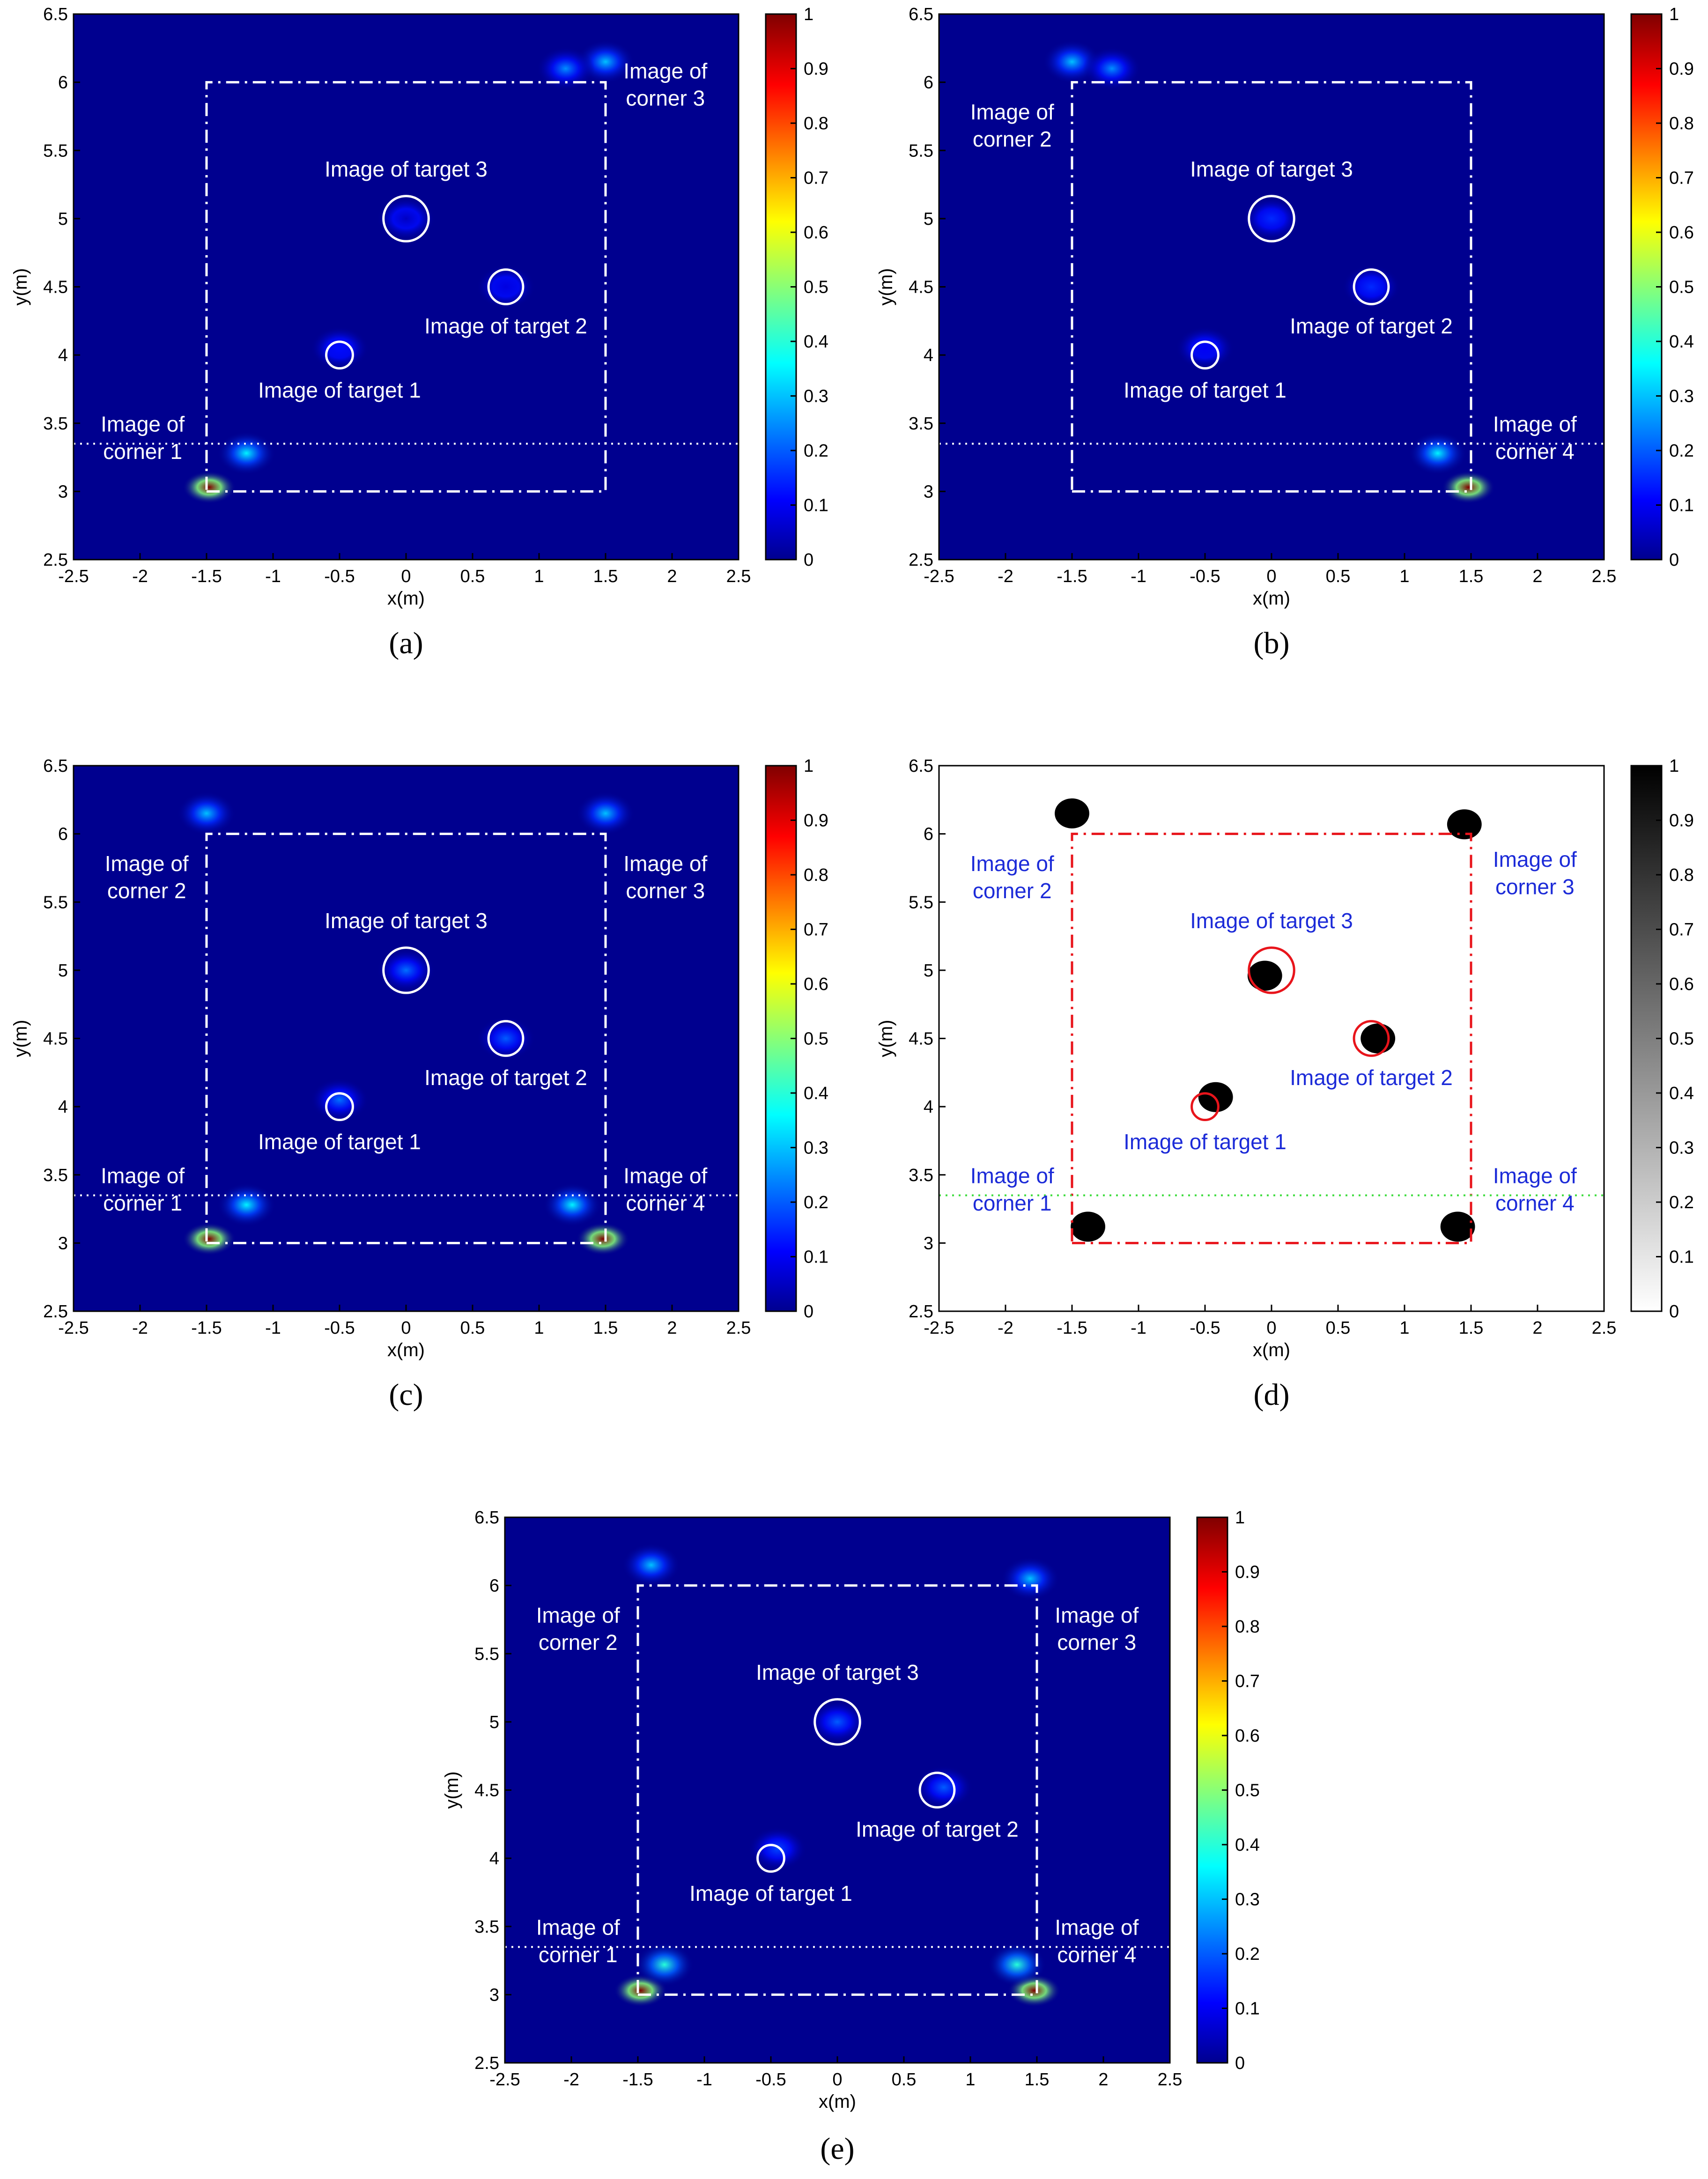  What do you see at coordinates (539, 576) in the screenshot?
I see `x-tick-label: 1` at bounding box center [539, 576].